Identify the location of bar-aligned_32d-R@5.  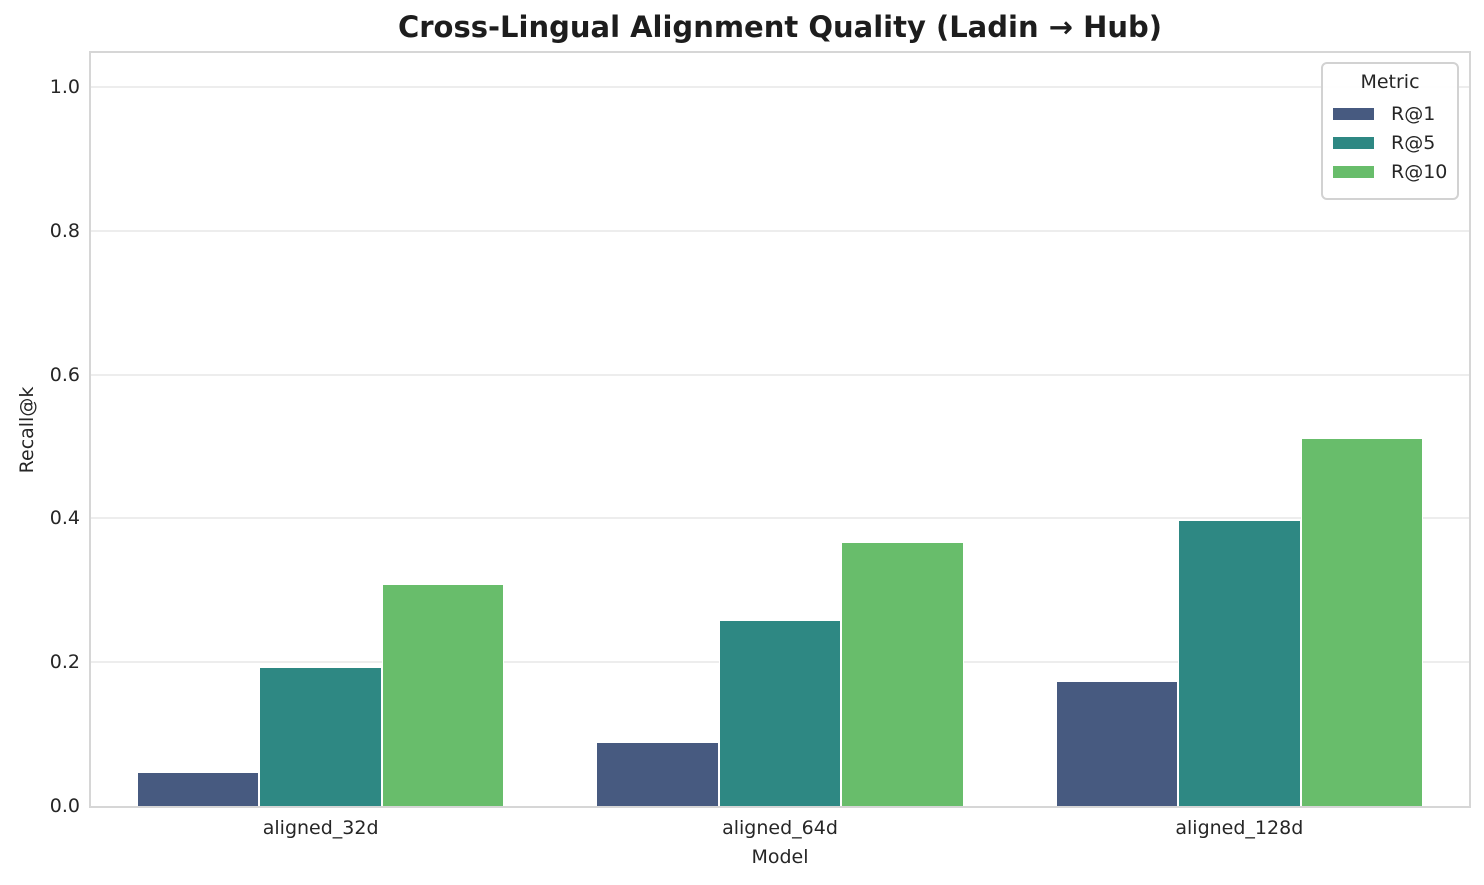
(320, 736).